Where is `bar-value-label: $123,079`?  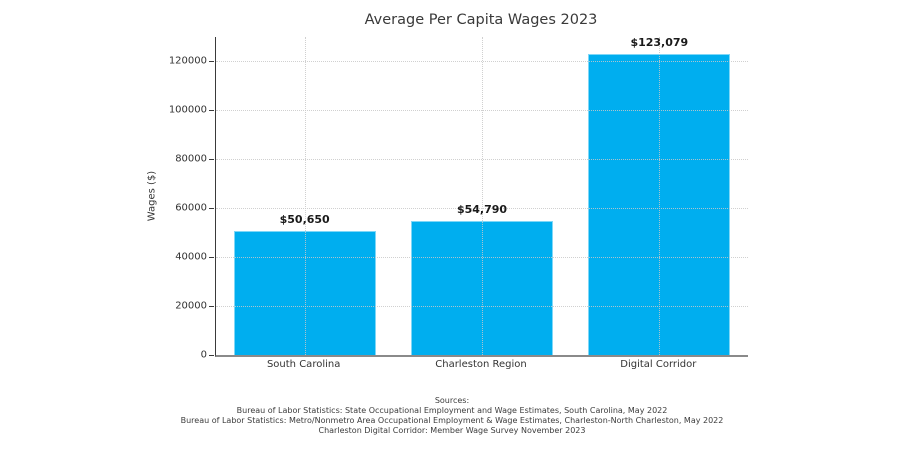 bar-value-label: $123,079 is located at coordinates (659, 42).